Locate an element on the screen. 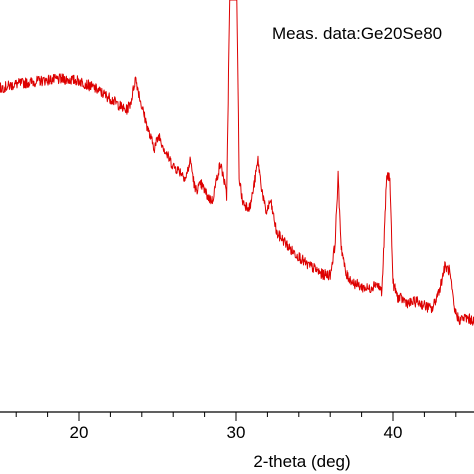 Image resolution: width=474 pixels, height=474 pixels. legend-entry: Meas. data:Ge20Se80 is located at coordinates (357, 33).